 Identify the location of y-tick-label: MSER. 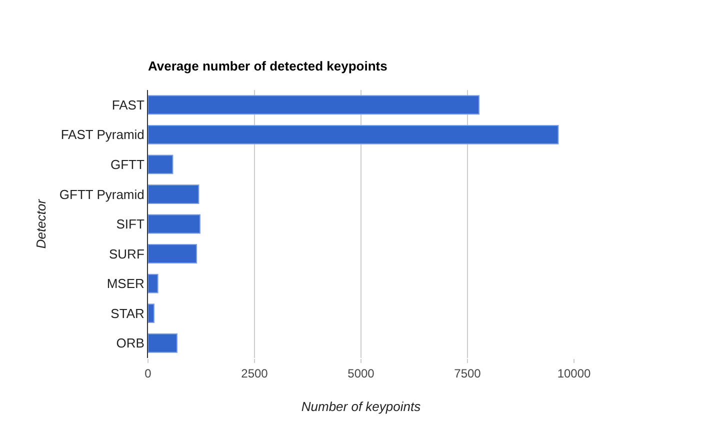
(125, 284).